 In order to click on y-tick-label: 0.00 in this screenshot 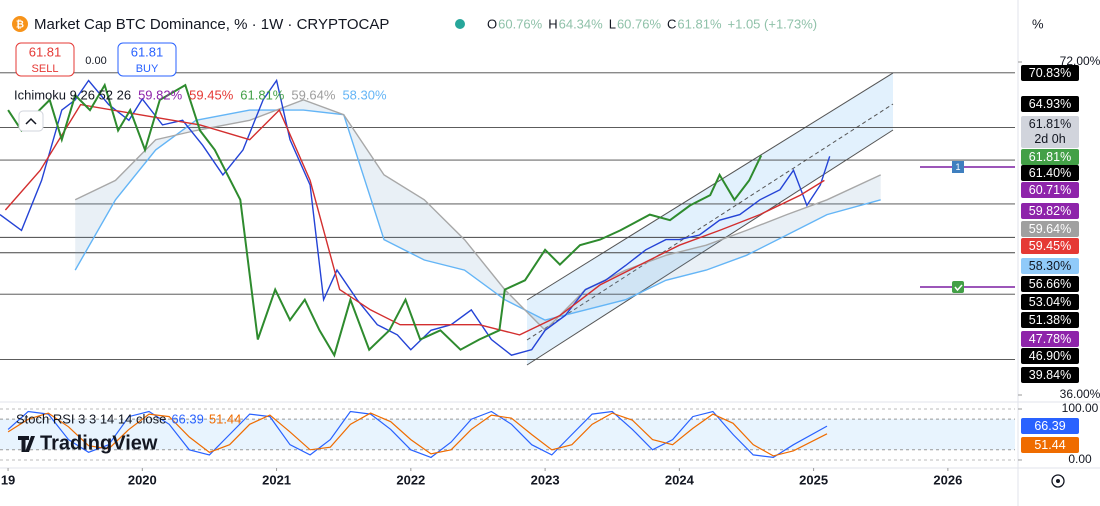, I will do `click(1080, 459)`.